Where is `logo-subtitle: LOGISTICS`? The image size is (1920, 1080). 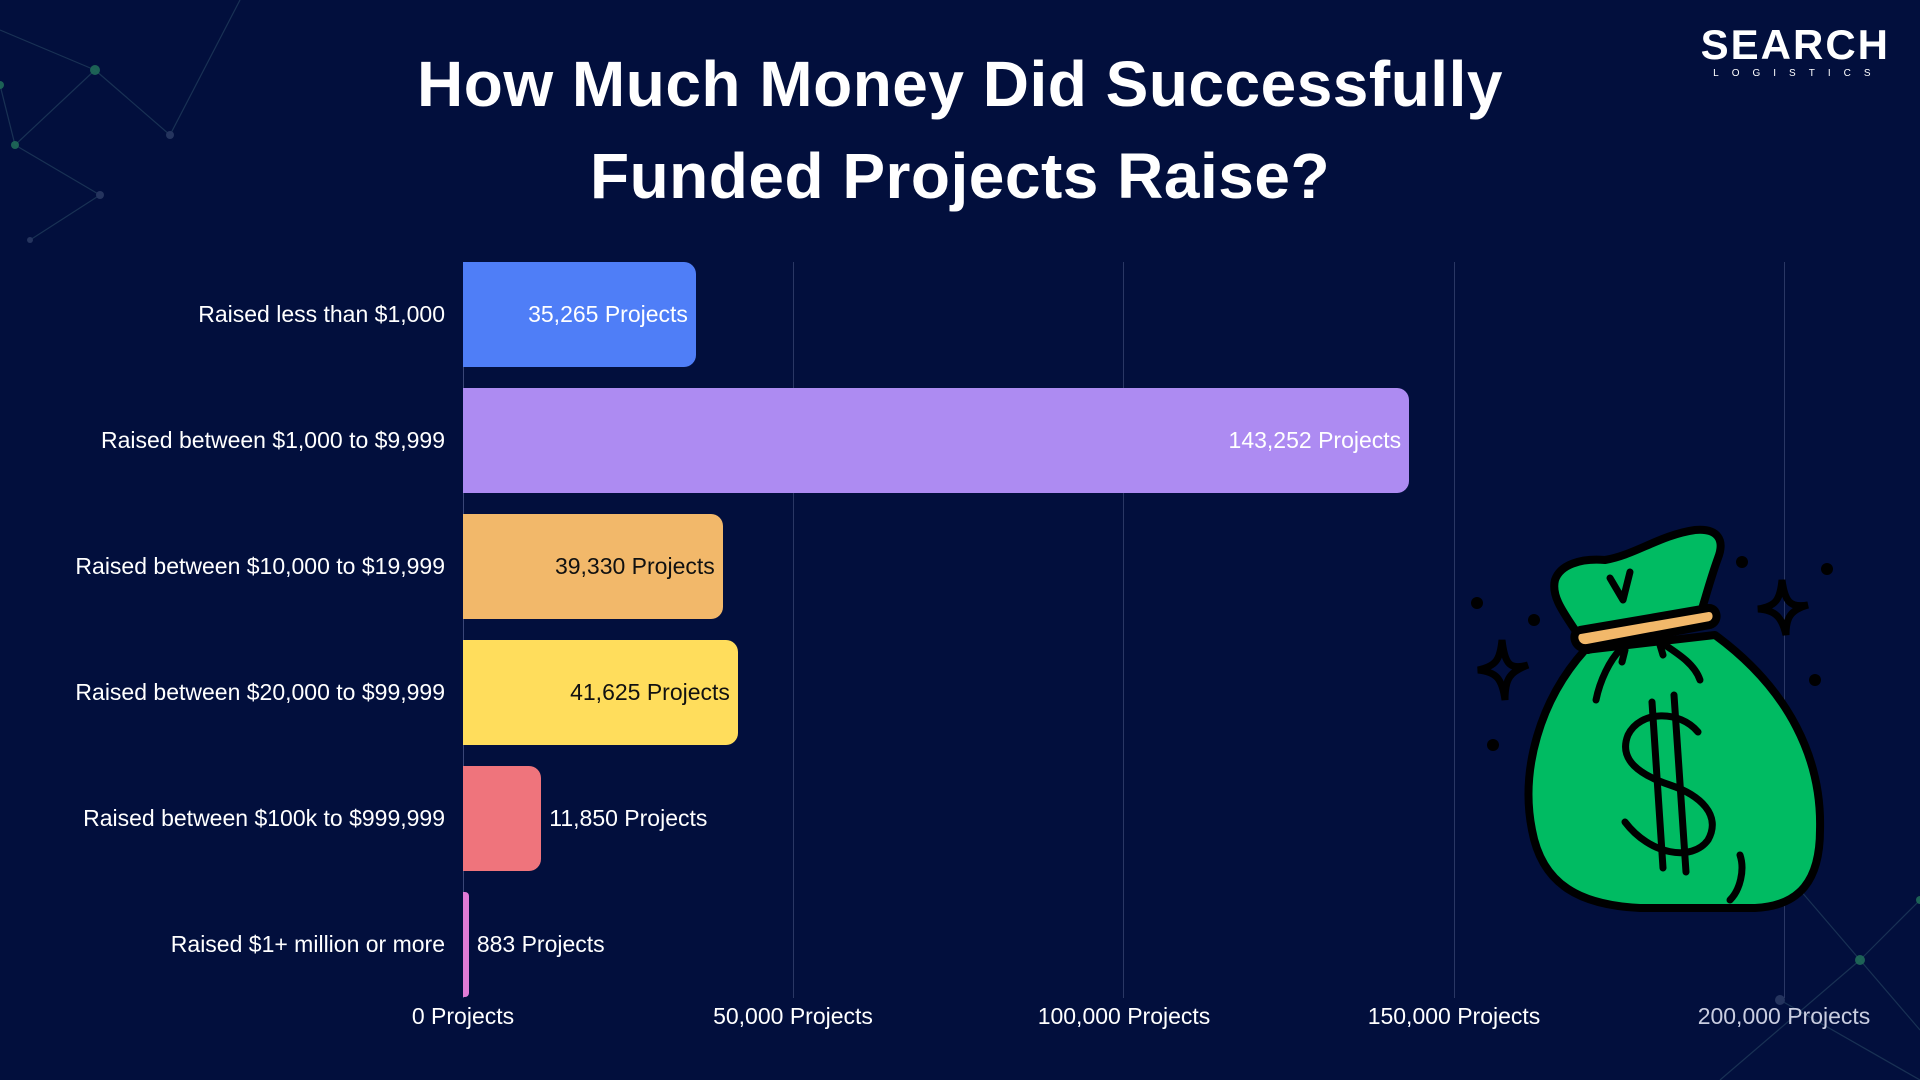 logo-subtitle: LOGISTICS is located at coordinates (1798, 73).